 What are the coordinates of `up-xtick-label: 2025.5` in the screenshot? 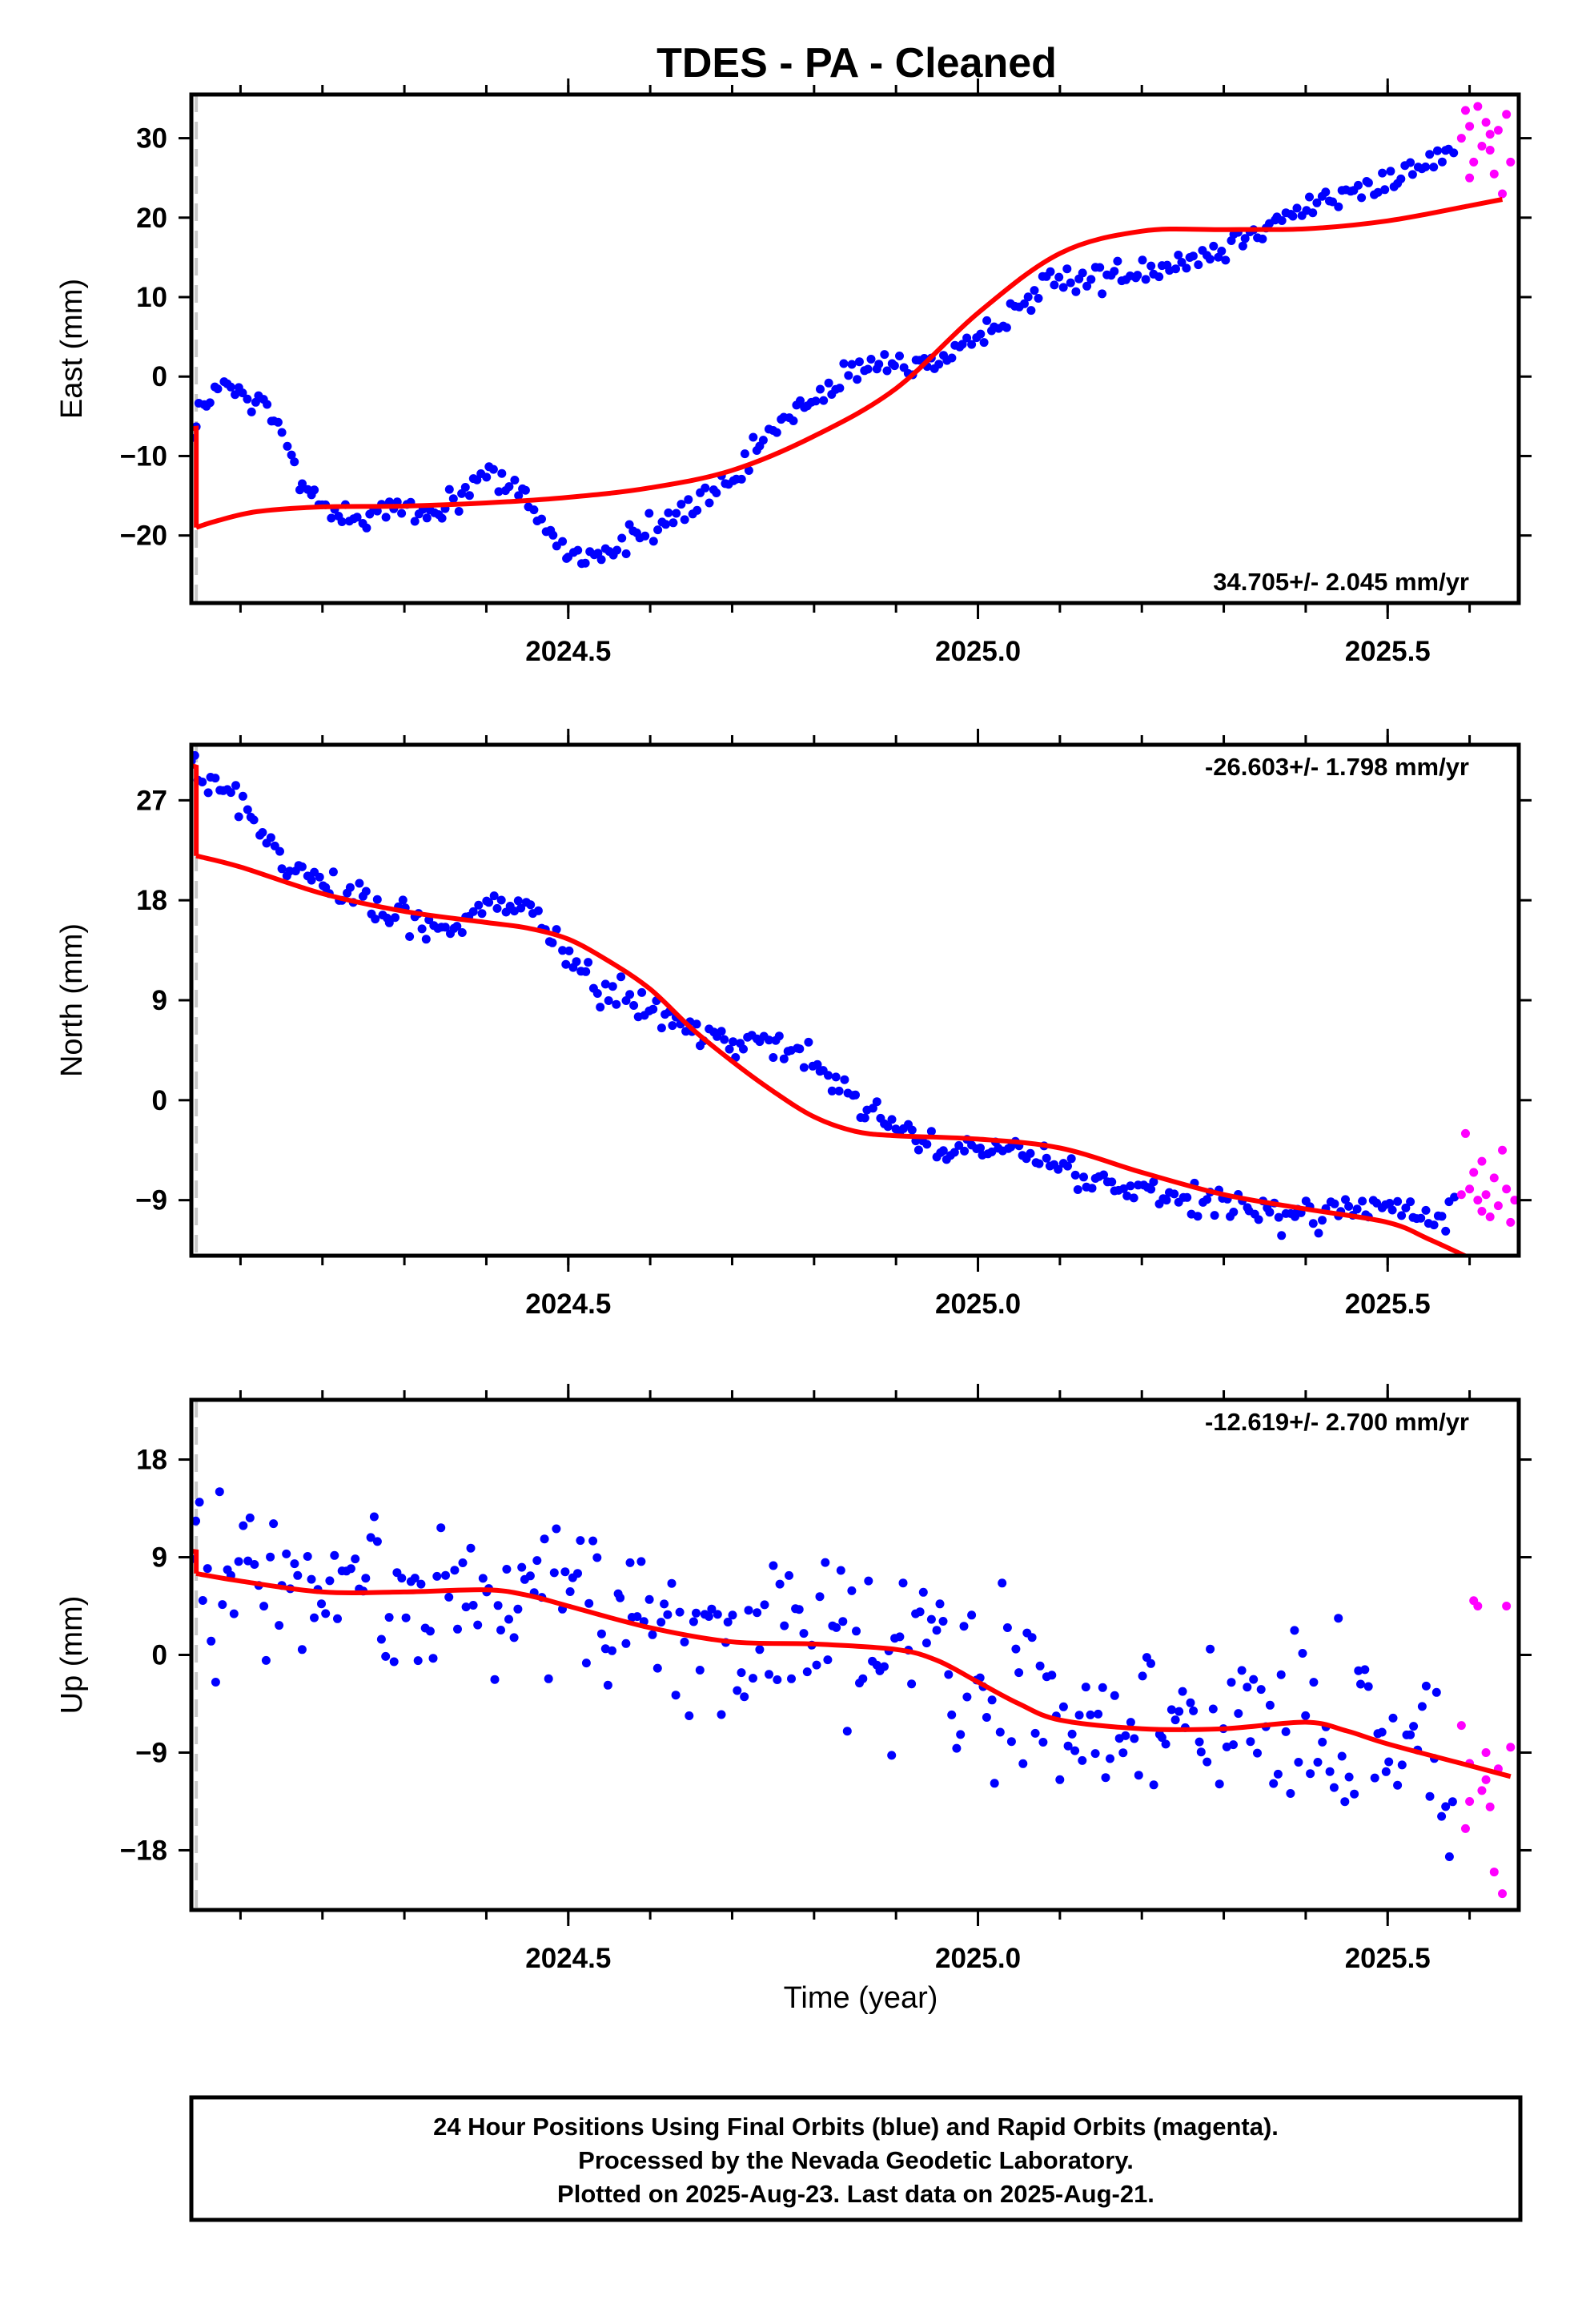 It's located at (1388, 1958).